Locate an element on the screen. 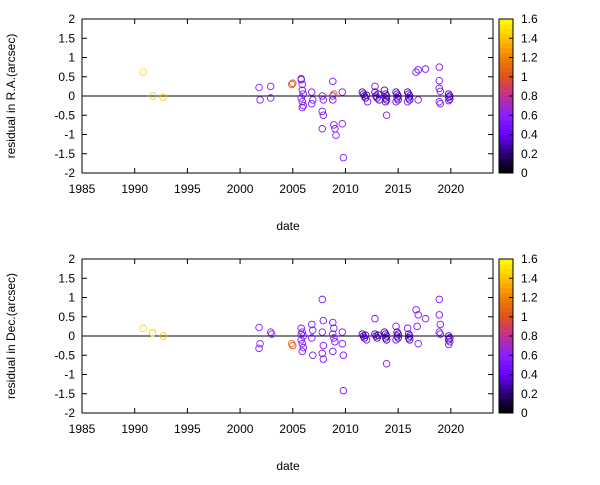 The height and width of the screenshot is (485, 600). ra-colorbar-tick-label: 1.4 is located at coordinates (529, 38).